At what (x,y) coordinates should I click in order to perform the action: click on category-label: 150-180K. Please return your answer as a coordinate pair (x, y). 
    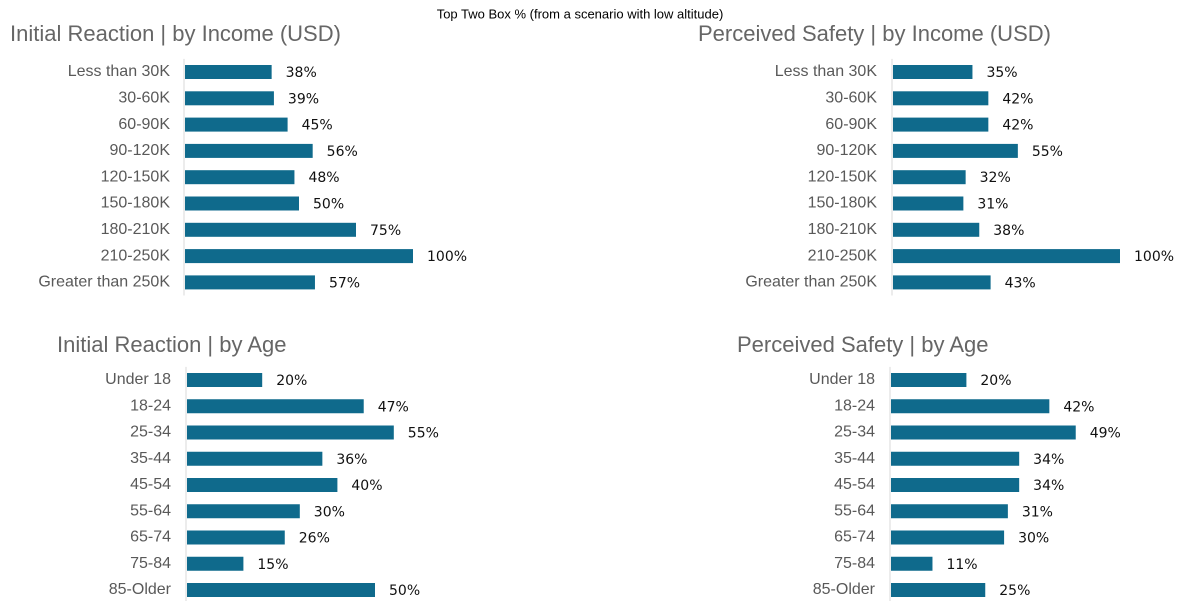
    Looking at the image, I should click on (843, 203).